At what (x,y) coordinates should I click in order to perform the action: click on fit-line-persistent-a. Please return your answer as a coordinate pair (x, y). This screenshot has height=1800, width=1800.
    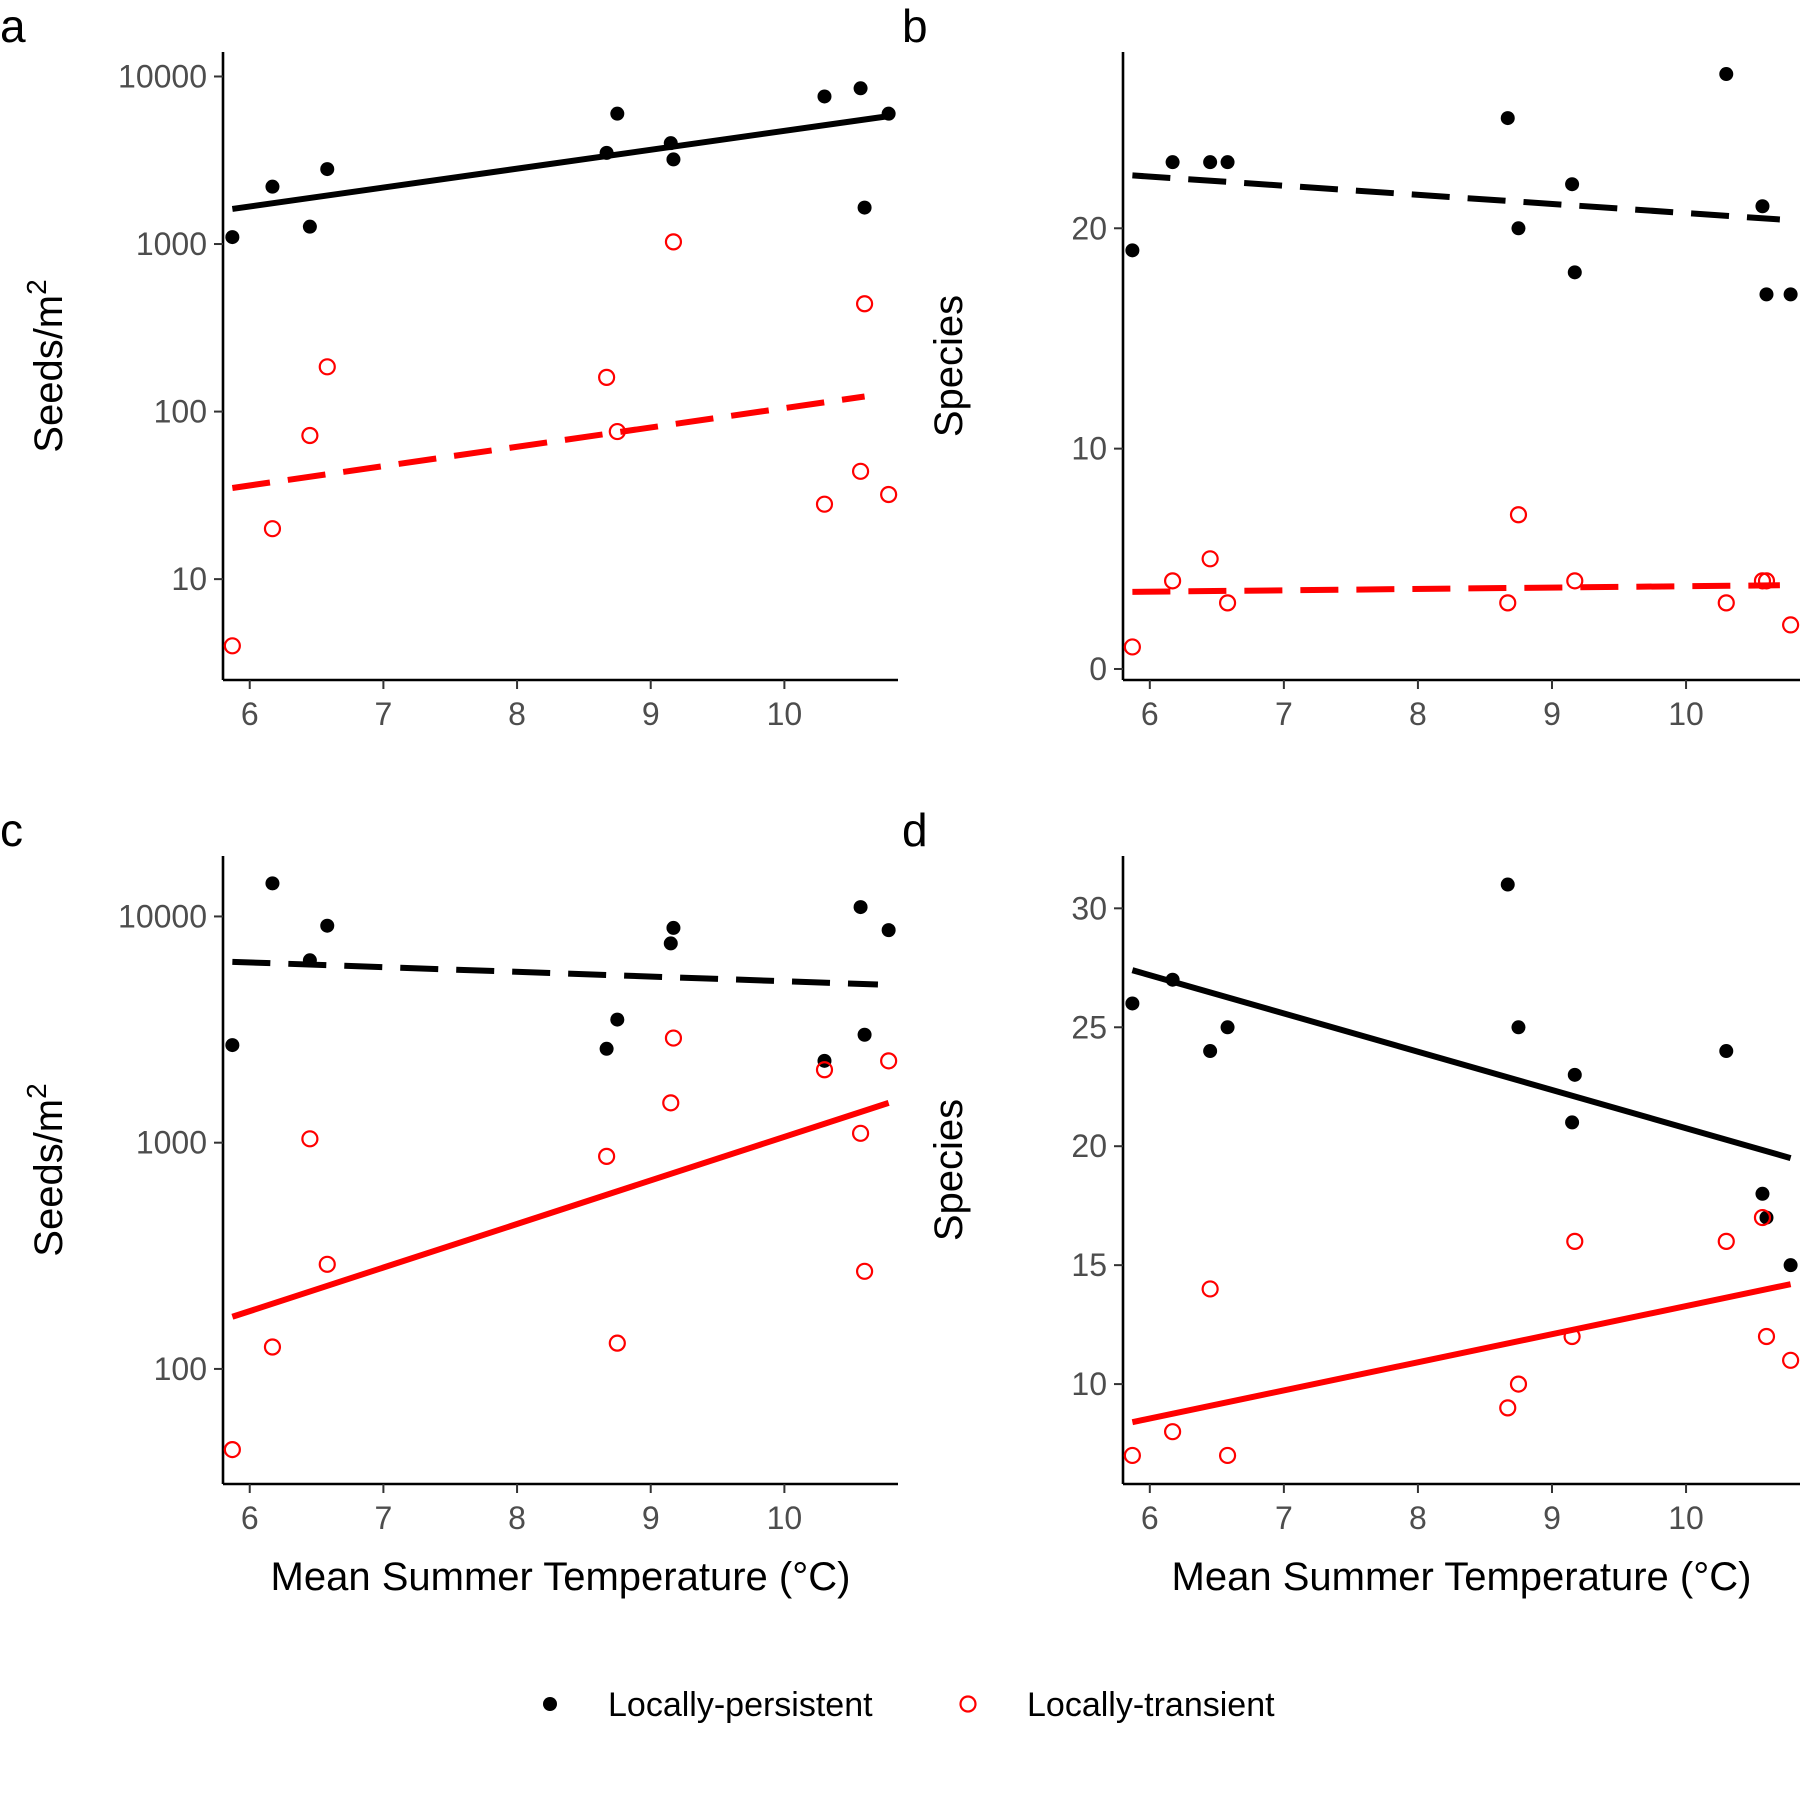
    Looking at the image, I should click on (560, 162).